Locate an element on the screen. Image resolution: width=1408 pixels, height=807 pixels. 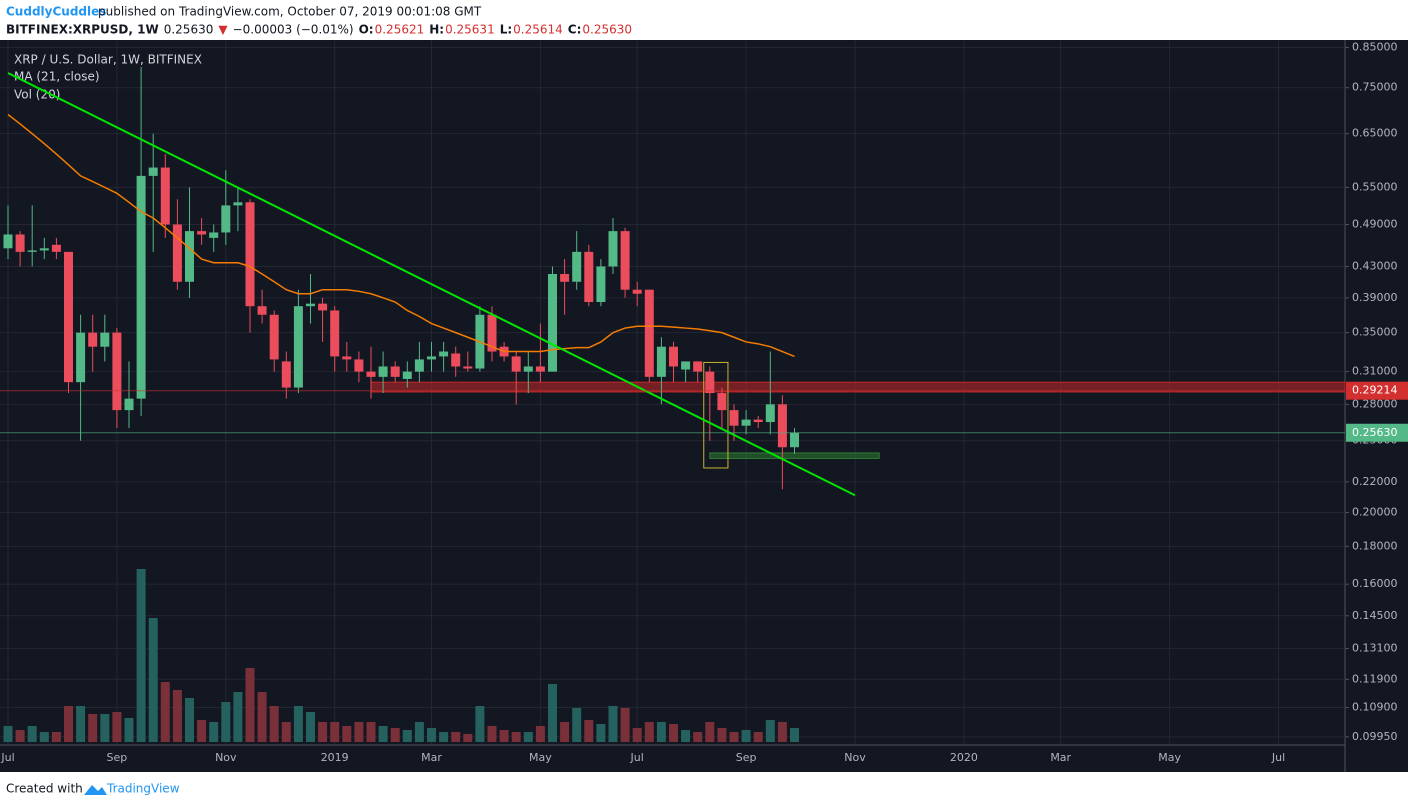
footer-brand: TradingView is located at coordinates (143, 789).